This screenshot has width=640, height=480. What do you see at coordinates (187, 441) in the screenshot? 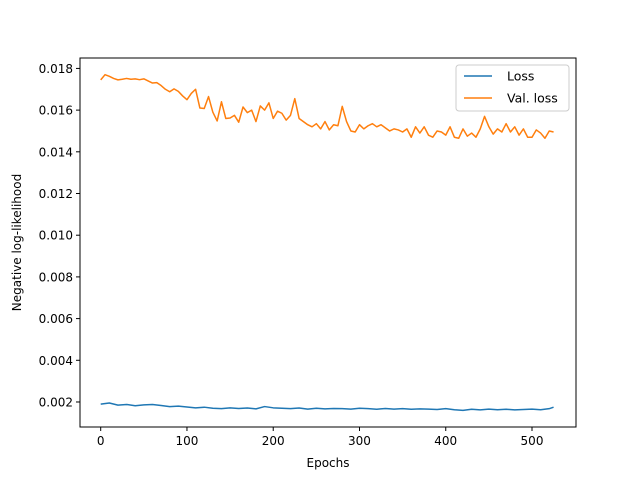
I see `x-tick-label: 100` at bounding box center [187, 441].